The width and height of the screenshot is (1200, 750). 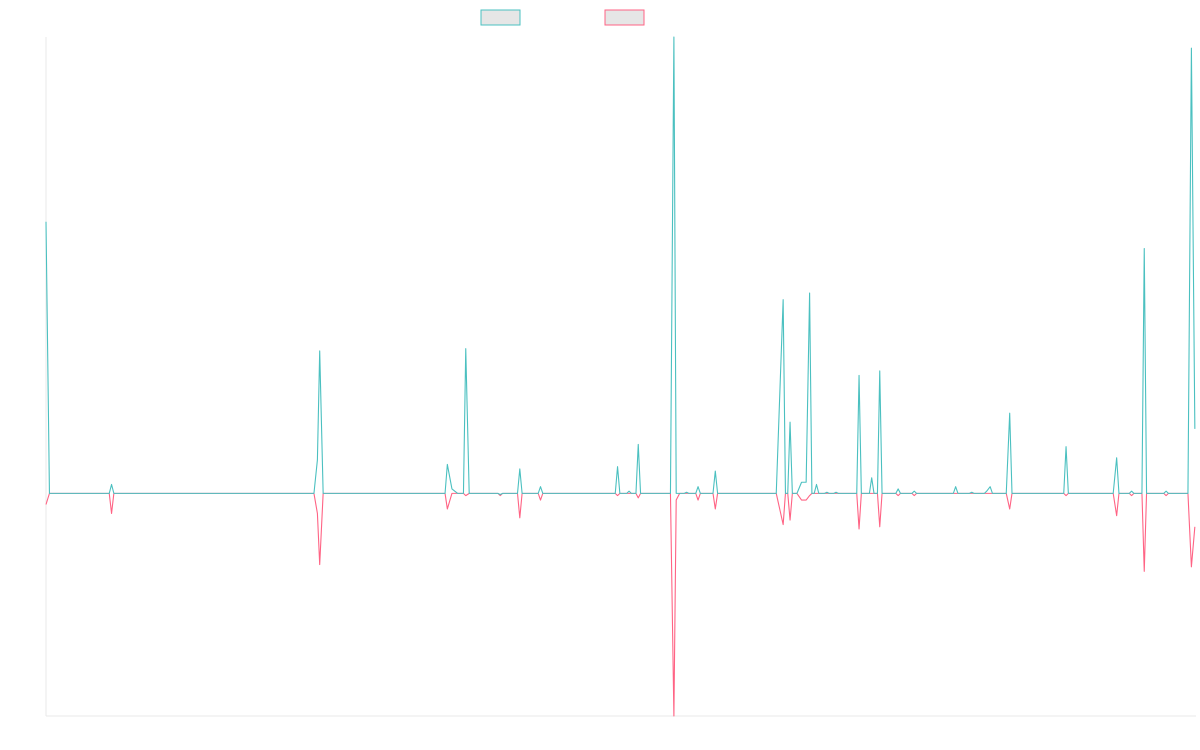 What do you see at coordinates (500, 17) in the screenshot?
I see `legend-swatch-series-a` at bounding box center [500, 17].